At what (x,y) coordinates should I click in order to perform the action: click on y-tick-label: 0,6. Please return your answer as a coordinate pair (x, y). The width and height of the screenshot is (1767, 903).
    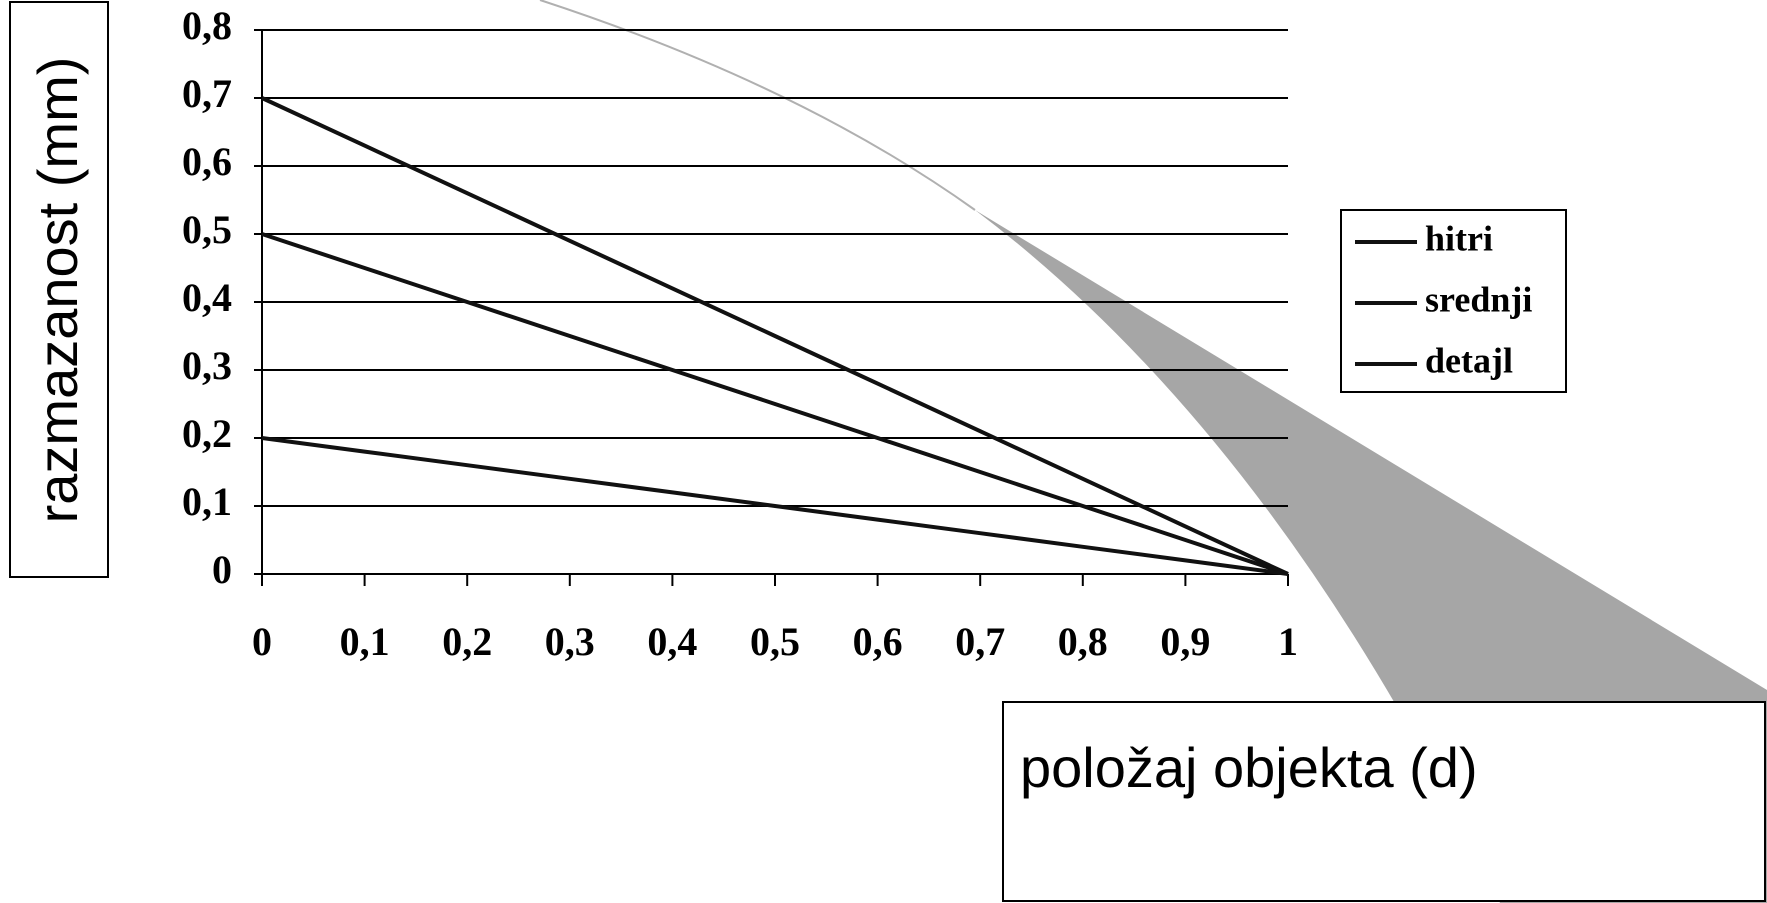
    Looking at the image, I should click on (207, 161).